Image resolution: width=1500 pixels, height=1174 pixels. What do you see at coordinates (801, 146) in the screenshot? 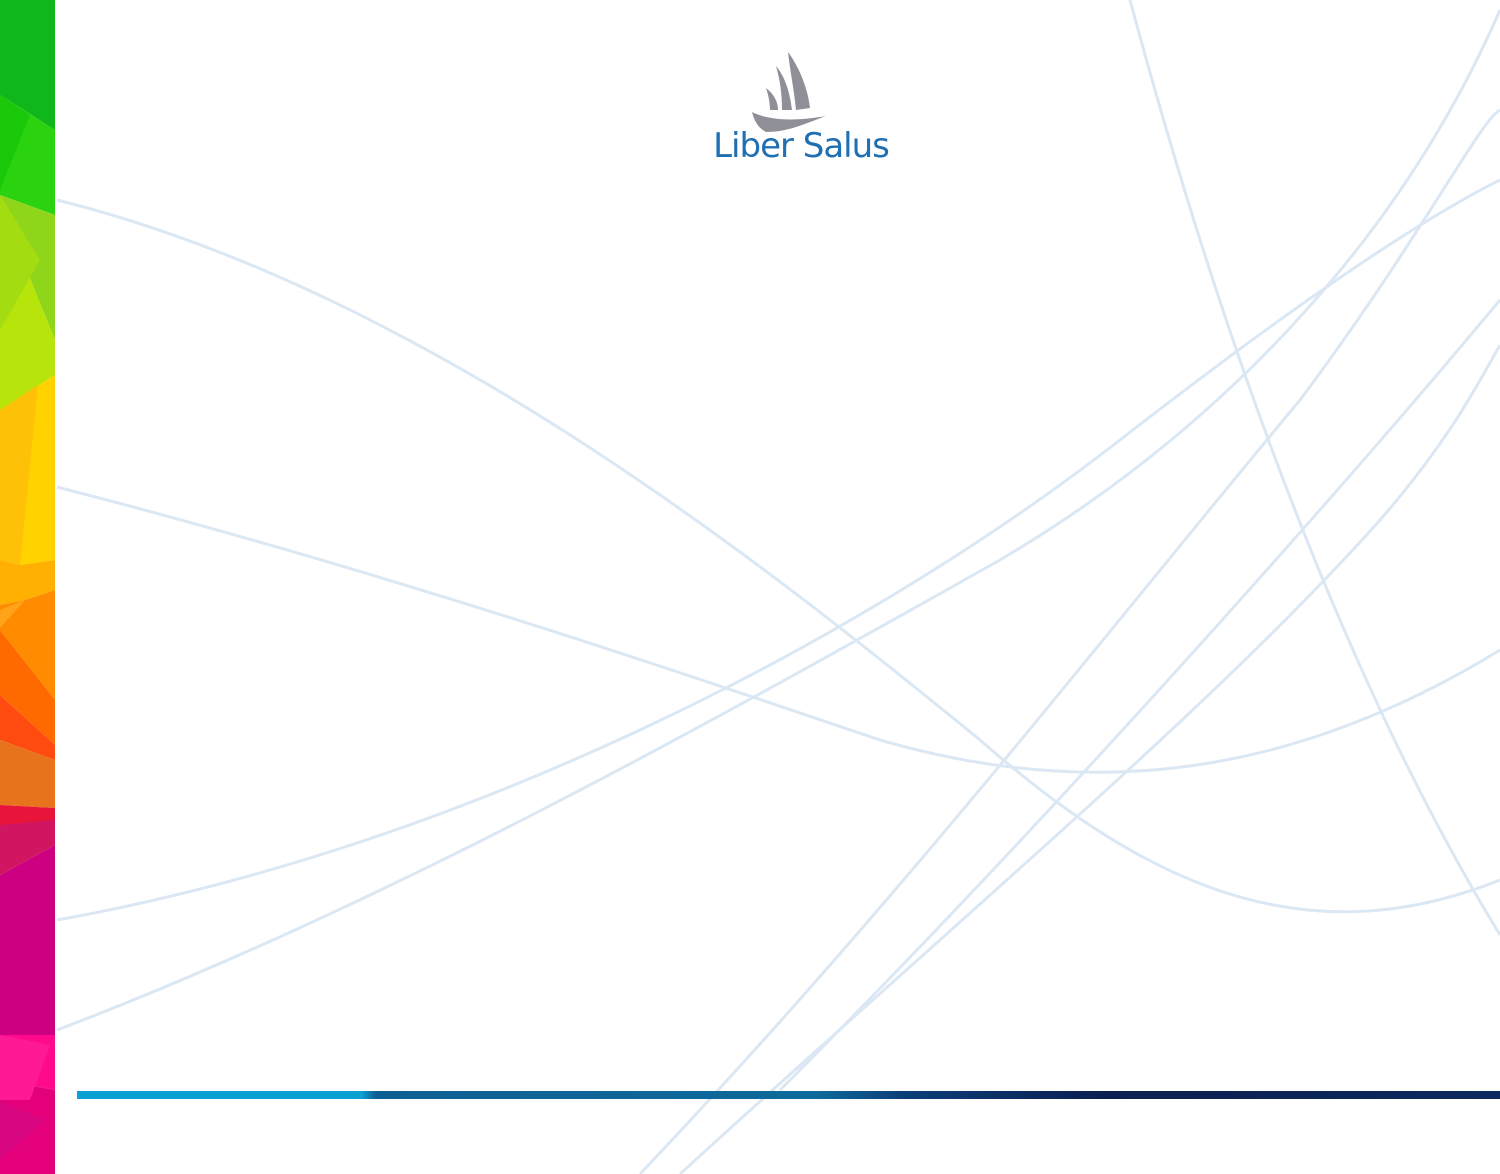
I see `brand-name: Liber Salus` at bounding box center [801, 146].